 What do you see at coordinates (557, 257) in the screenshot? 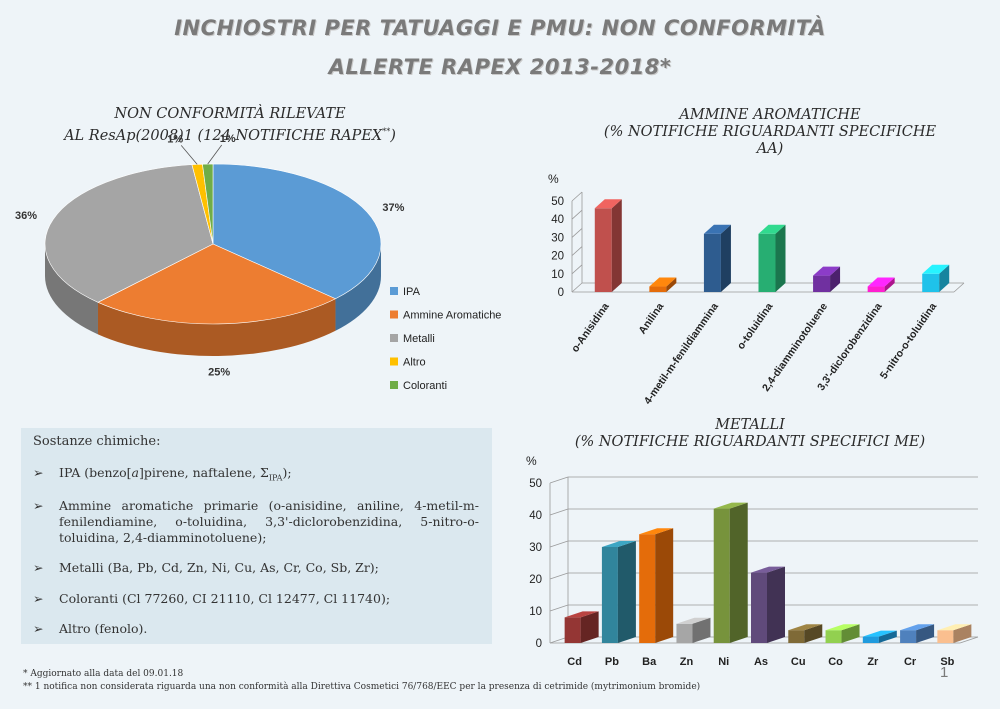
I see `y-tick-label: 20` at bounding box center [557, 257].